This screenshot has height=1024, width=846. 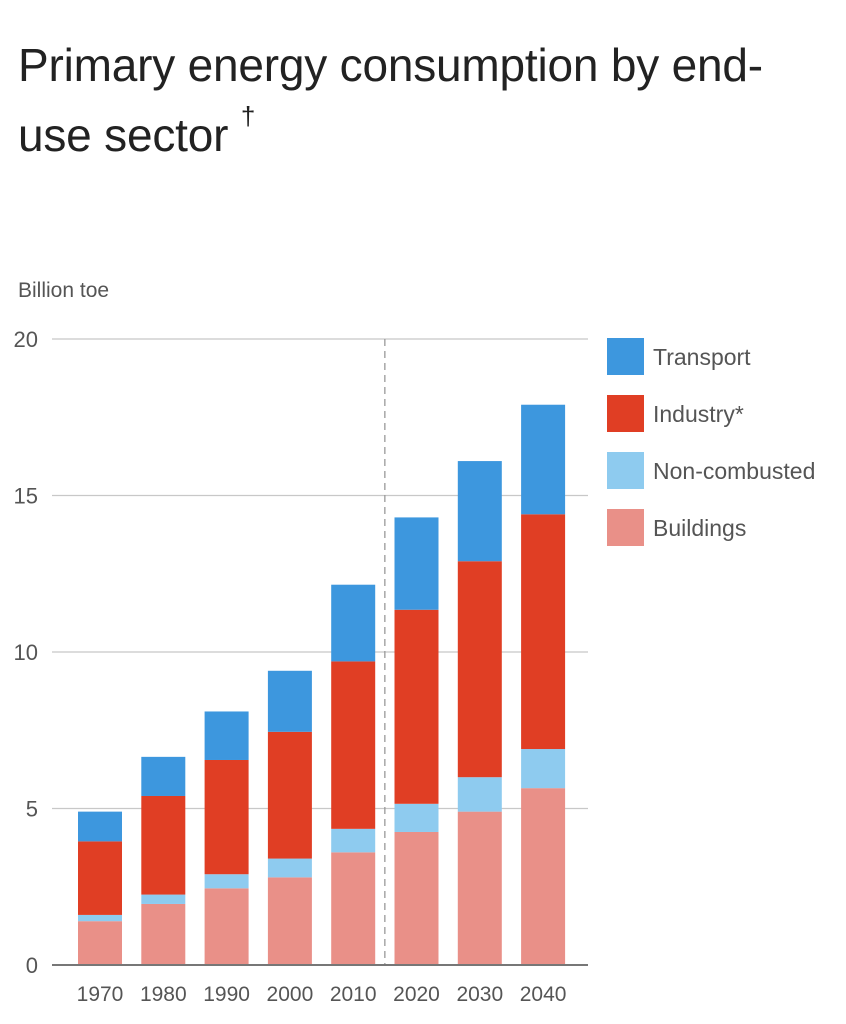 What do you see at coordinates (248, 116) in the screenshot?
I see `title-footnote-mark: †` at bounding box center [248, 116].